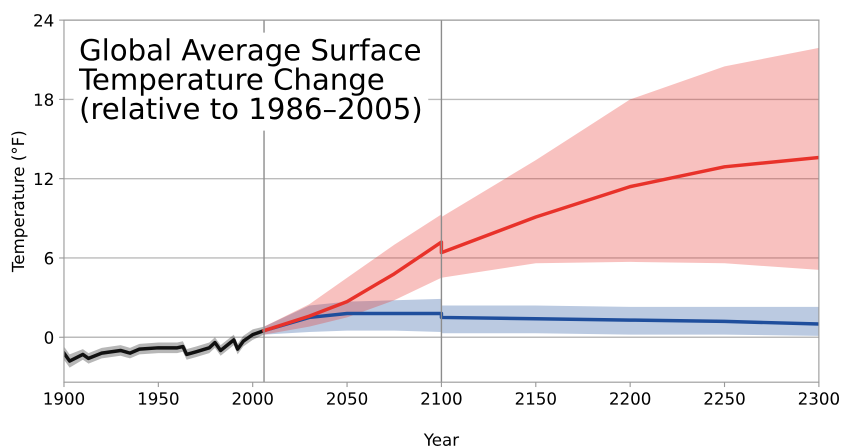 The height and width of the screenshot is (447, 853). Describe the element at coordinates (818, 398) in the screenshot. I see `x-tick-label: 2300` at that location.